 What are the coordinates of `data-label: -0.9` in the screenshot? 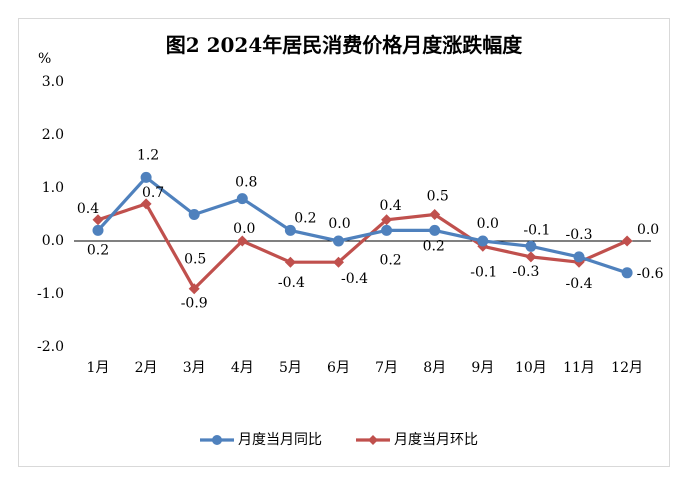 It's located at (194, 304).